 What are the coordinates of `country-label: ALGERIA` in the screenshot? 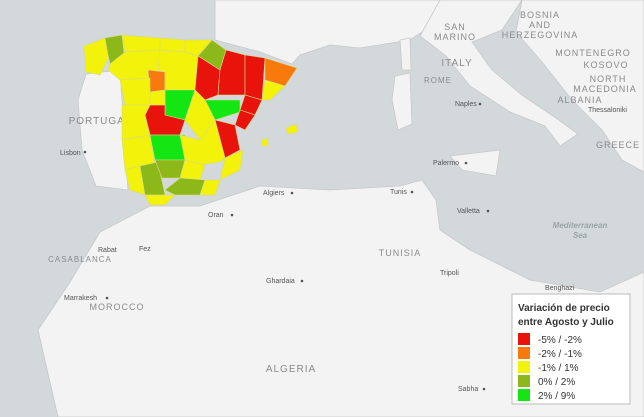 It's located at (291, 369).